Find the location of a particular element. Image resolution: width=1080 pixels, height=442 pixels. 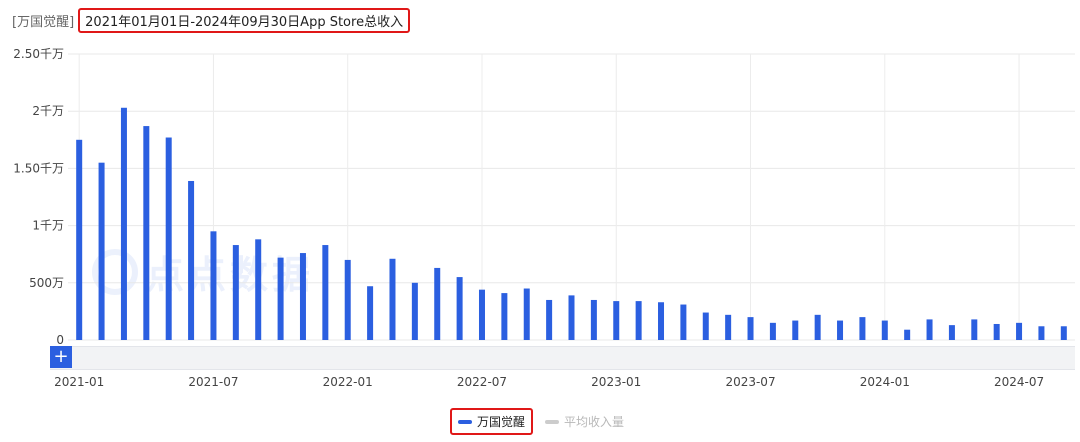

y-tick-label: 1千万 is located at coordinates (48, 226).